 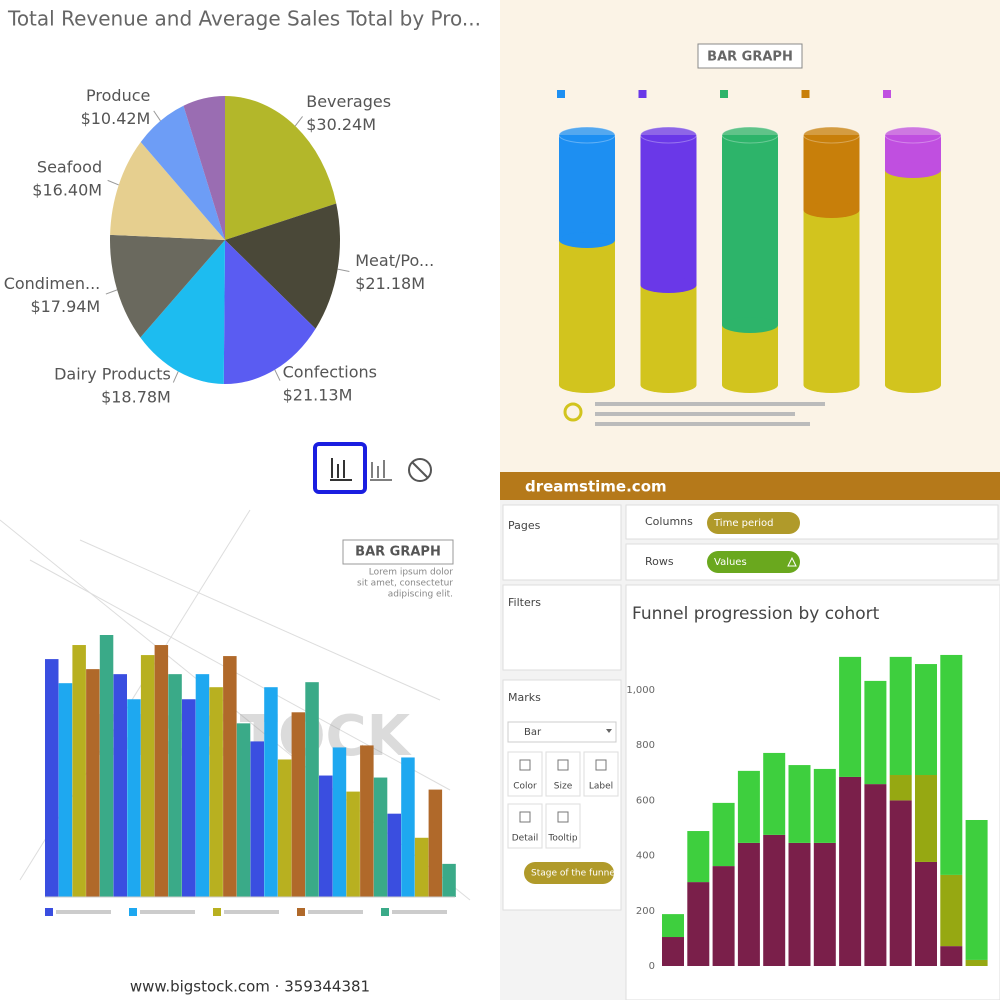 What do you see at coordinates (669, 521) in the screenshot?
I see `columns-label: Columns` at bounding box center [669, 521].